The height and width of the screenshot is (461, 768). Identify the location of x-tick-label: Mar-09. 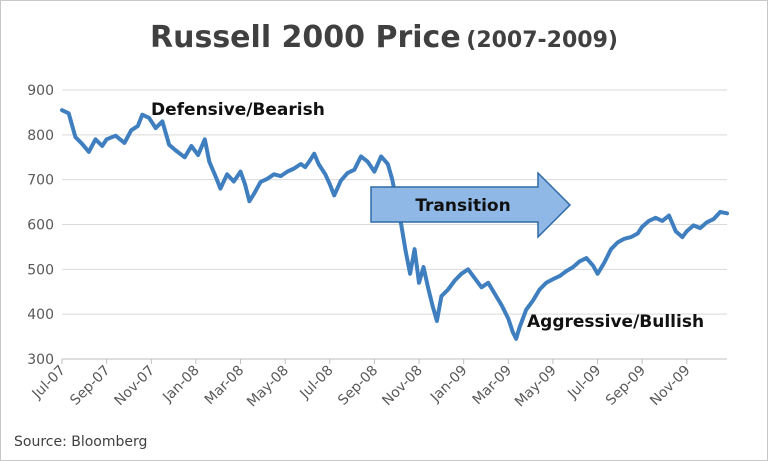
(493, 386).